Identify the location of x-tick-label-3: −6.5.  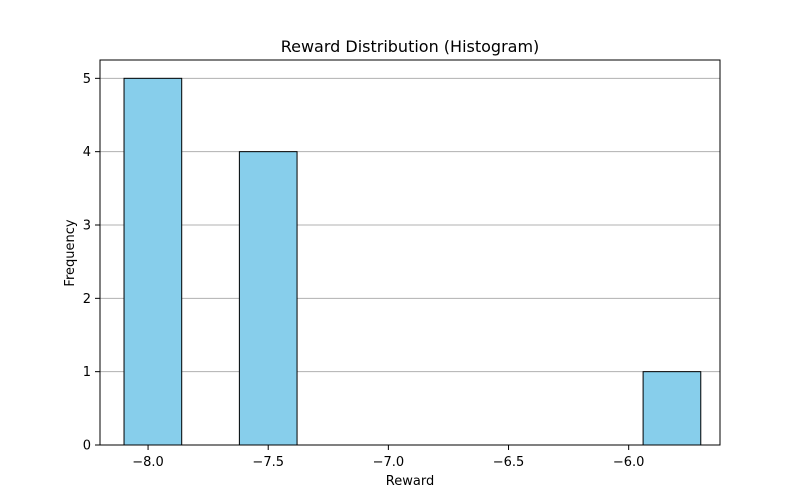
(509, 462).